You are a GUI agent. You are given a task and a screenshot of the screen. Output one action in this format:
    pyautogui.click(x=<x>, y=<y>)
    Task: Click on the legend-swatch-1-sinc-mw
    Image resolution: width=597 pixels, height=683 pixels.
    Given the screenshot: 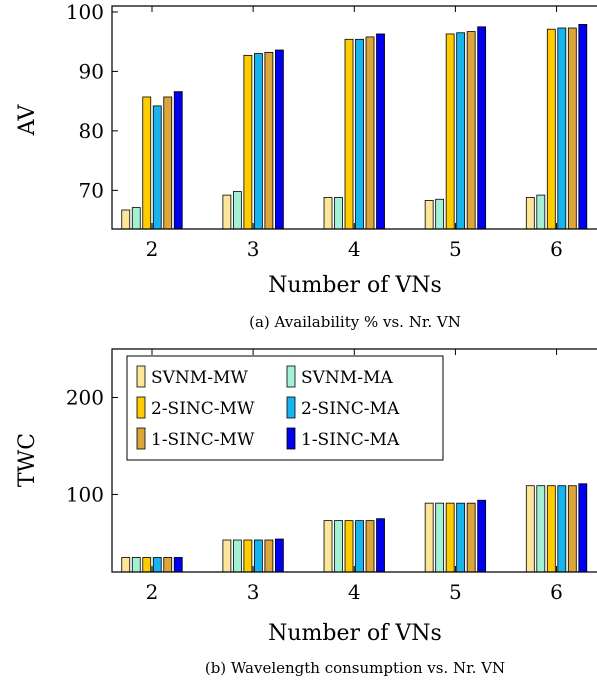 What is the action you would take?
    pyautogui.click(x=141, y=438)
    